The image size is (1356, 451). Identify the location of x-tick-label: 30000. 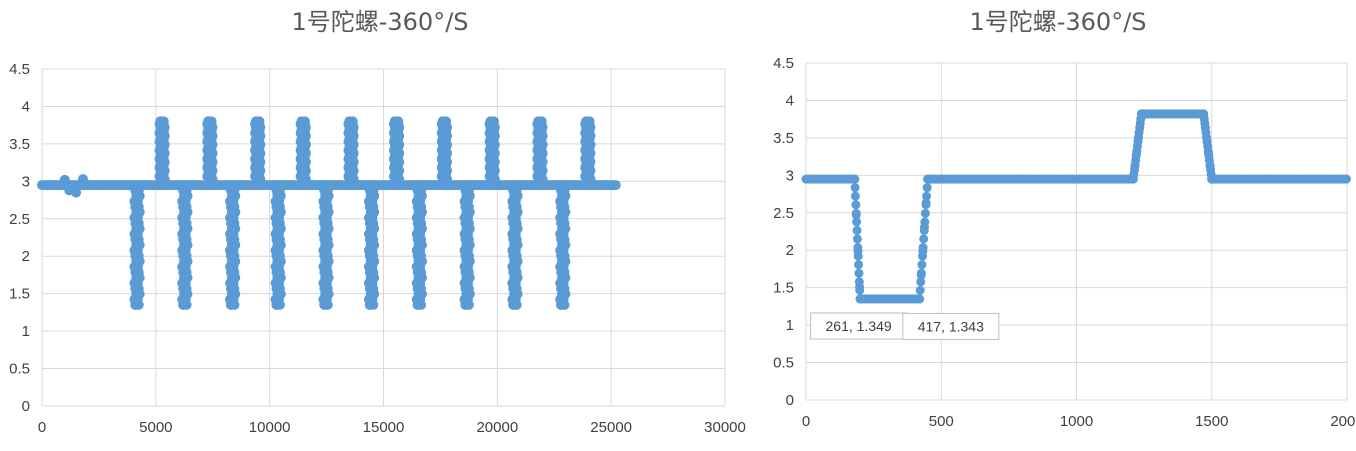
(725, 427).